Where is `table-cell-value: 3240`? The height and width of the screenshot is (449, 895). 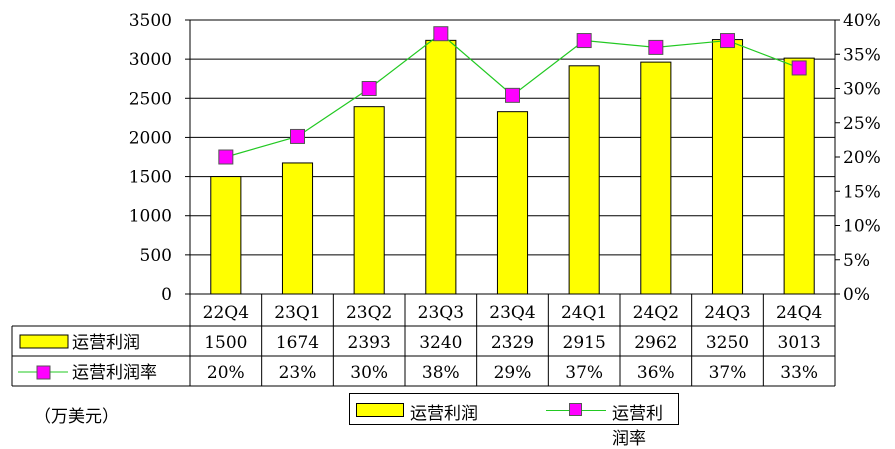
table-cell-value: 3240 is located at coordinates (440, 343).